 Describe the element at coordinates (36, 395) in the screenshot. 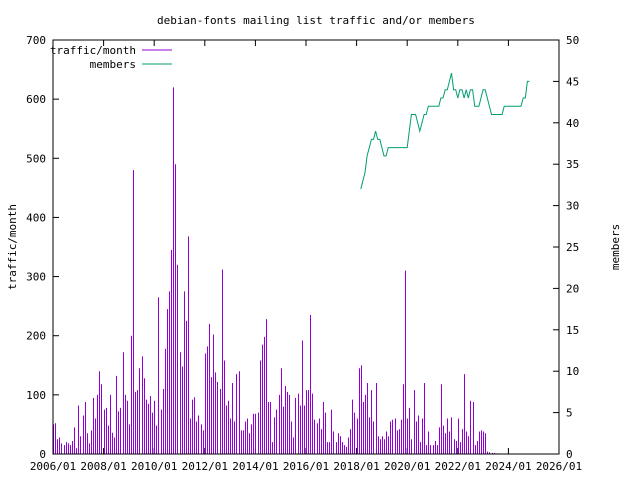

I see `y-tick-label: 100` at that location.